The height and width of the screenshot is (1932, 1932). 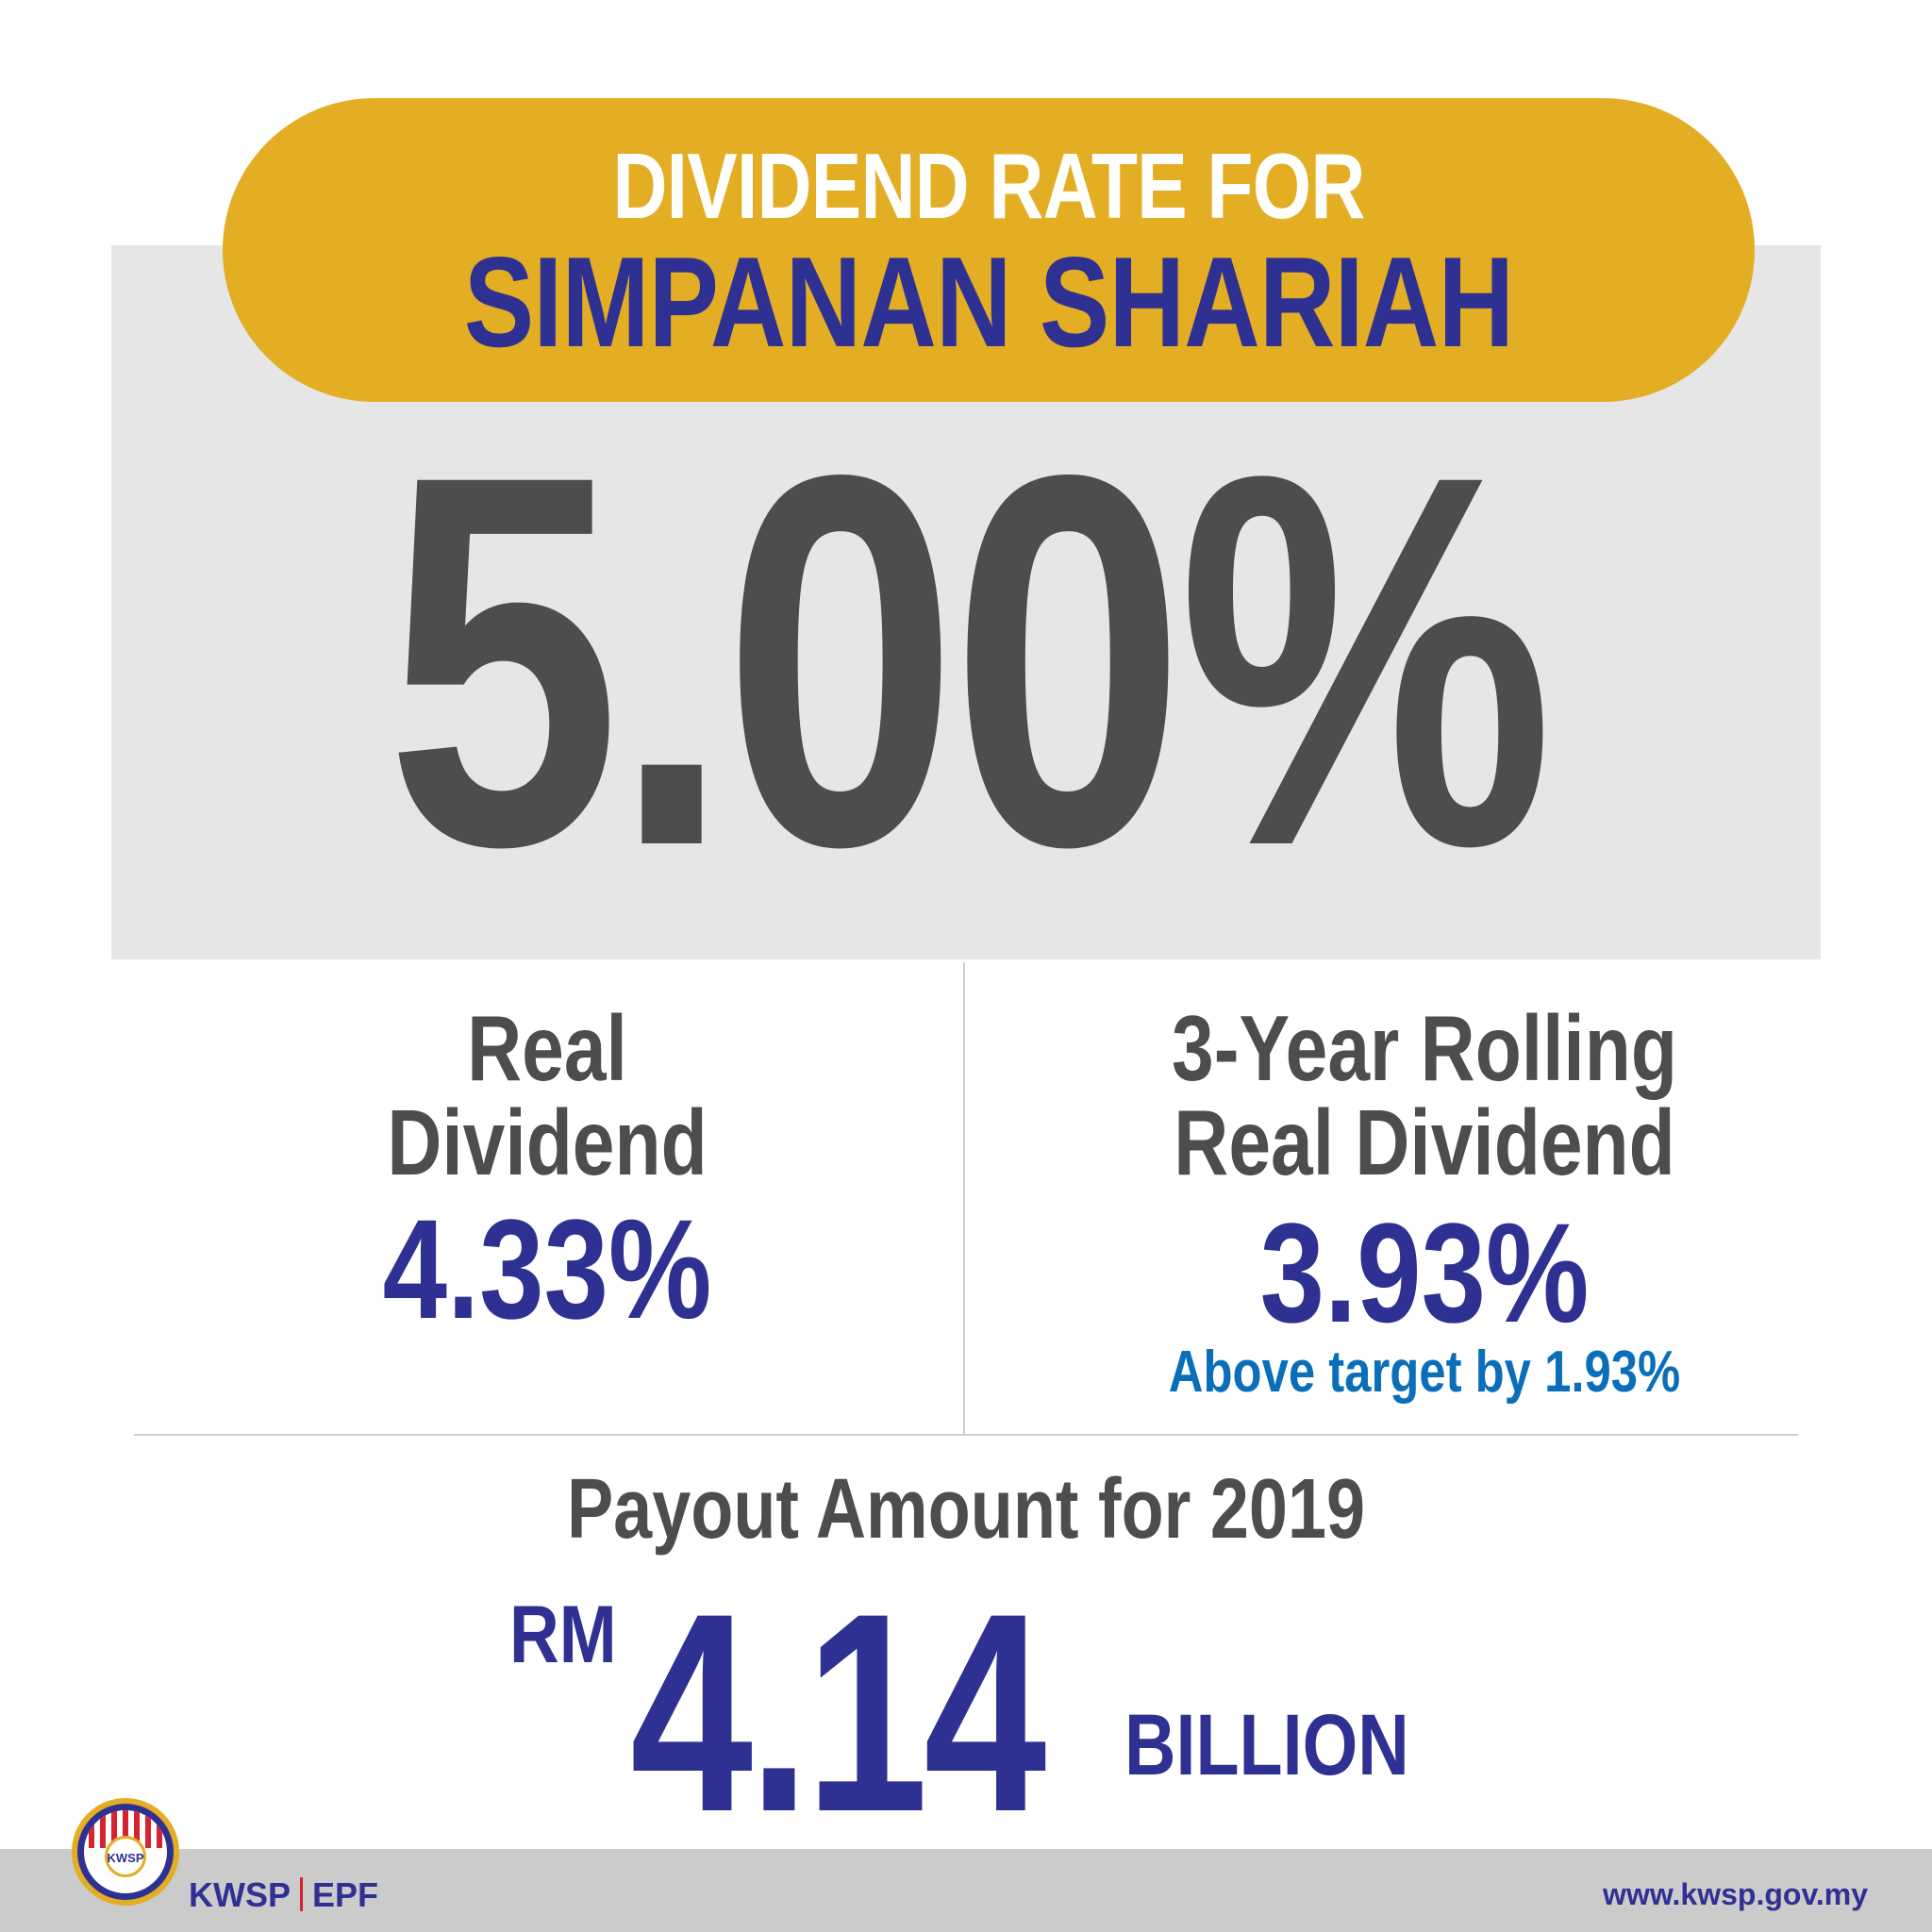 I want to click on brand-separator, so click(x=301, y=1894).